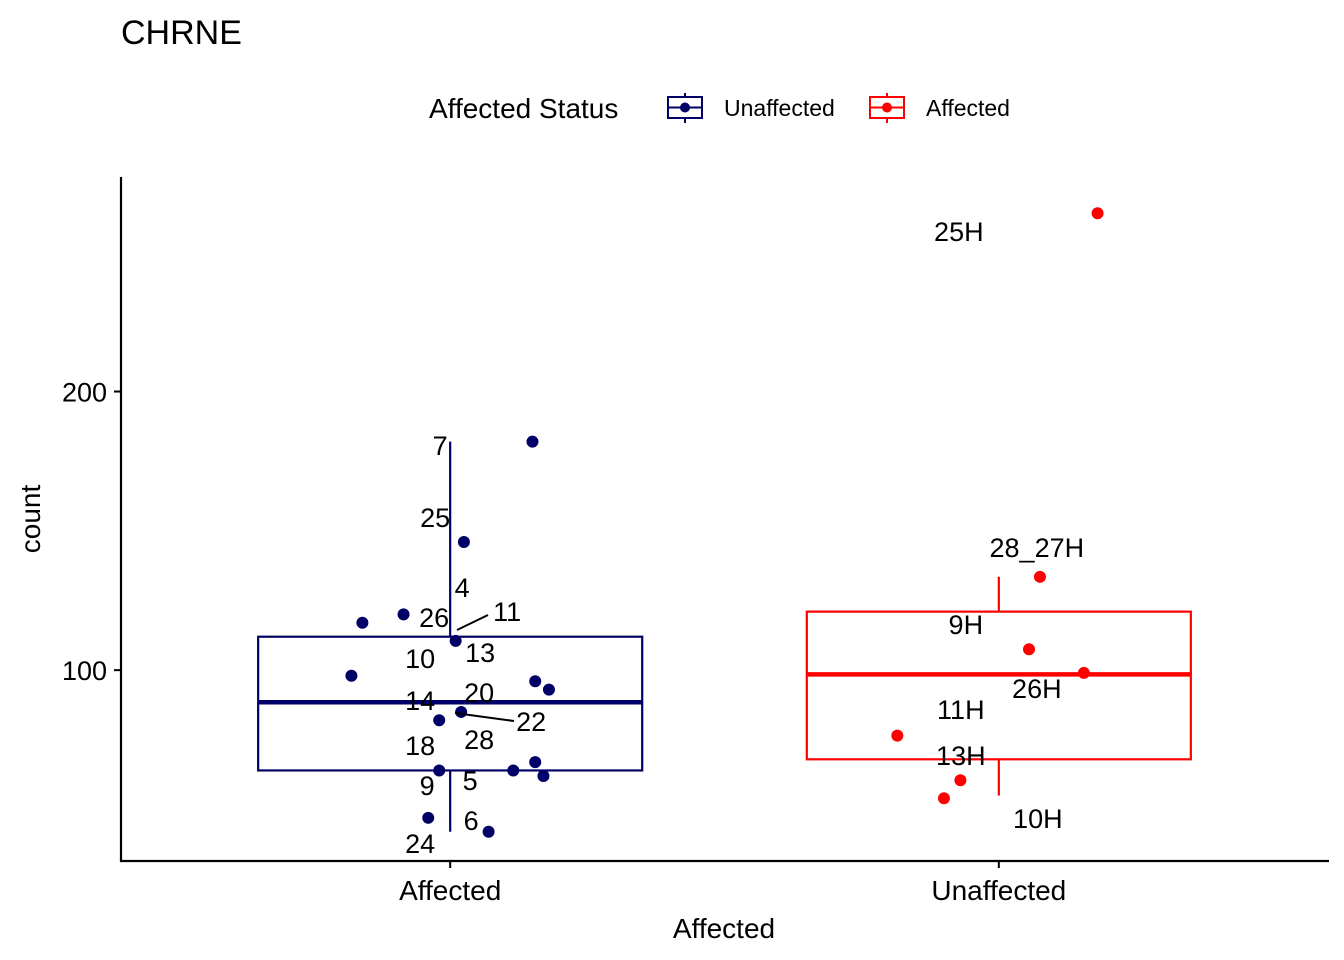  Describe the element at coordinates (30, 519) in the screenshot. I see `y-axis-label: count` at that location.